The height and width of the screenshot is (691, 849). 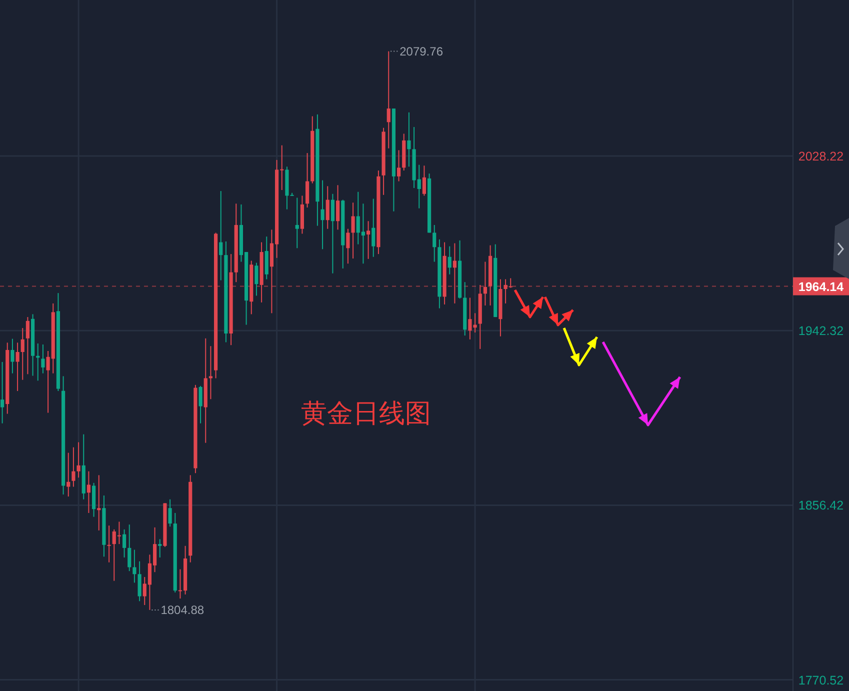 What do you see at coordinates (821, 505) in the screenshot?
I see `y-tick-label: 1856.42` at bounding box center [821, 505].